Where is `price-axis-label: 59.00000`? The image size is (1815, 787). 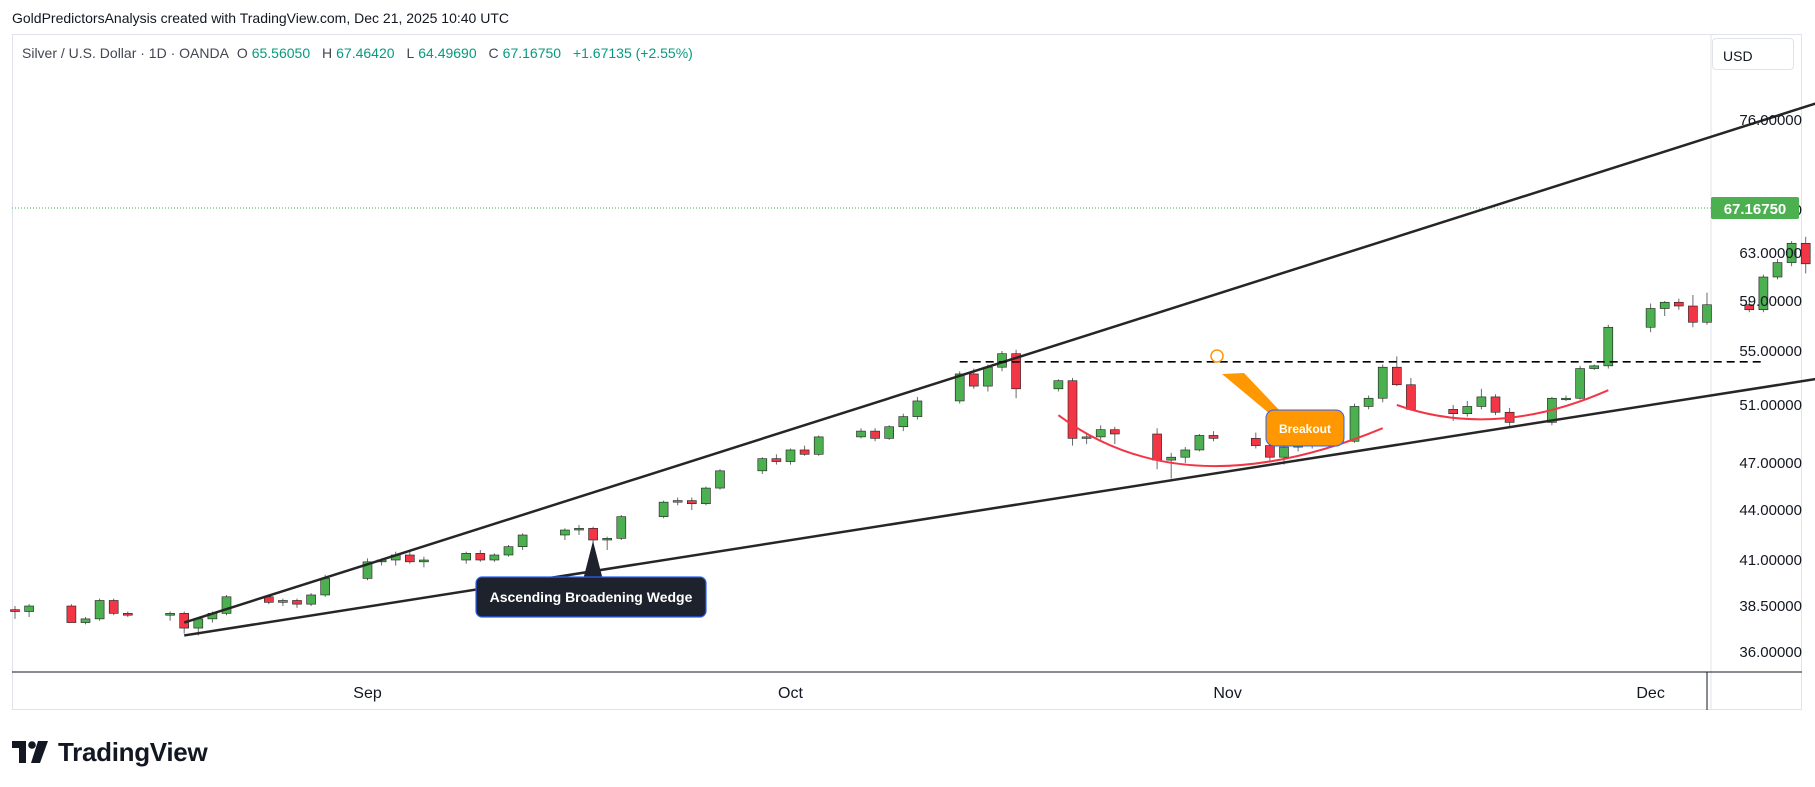 price-axis-label: 59.00000 is located at coordinates (1770, 301).